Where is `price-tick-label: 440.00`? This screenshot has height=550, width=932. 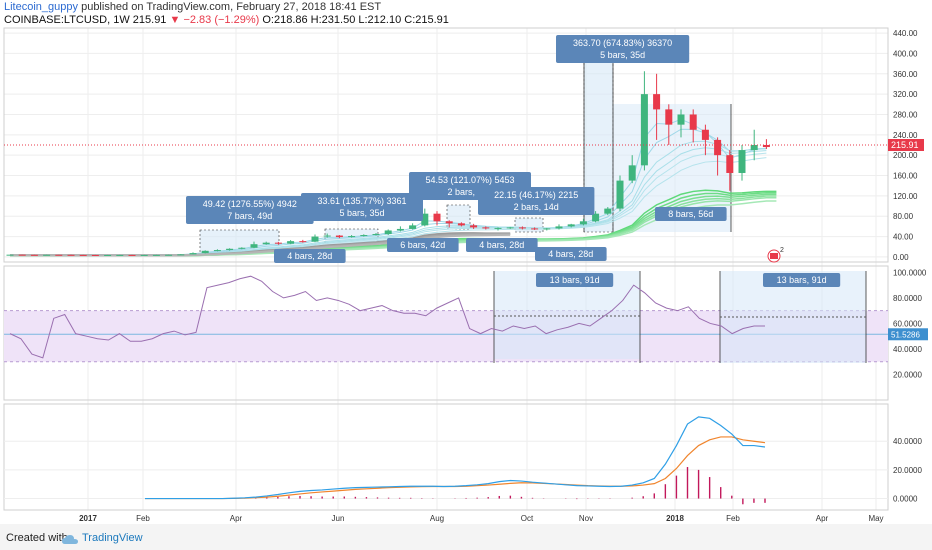
price-tick-label: 440.00 is located at coordinates (905, 33).